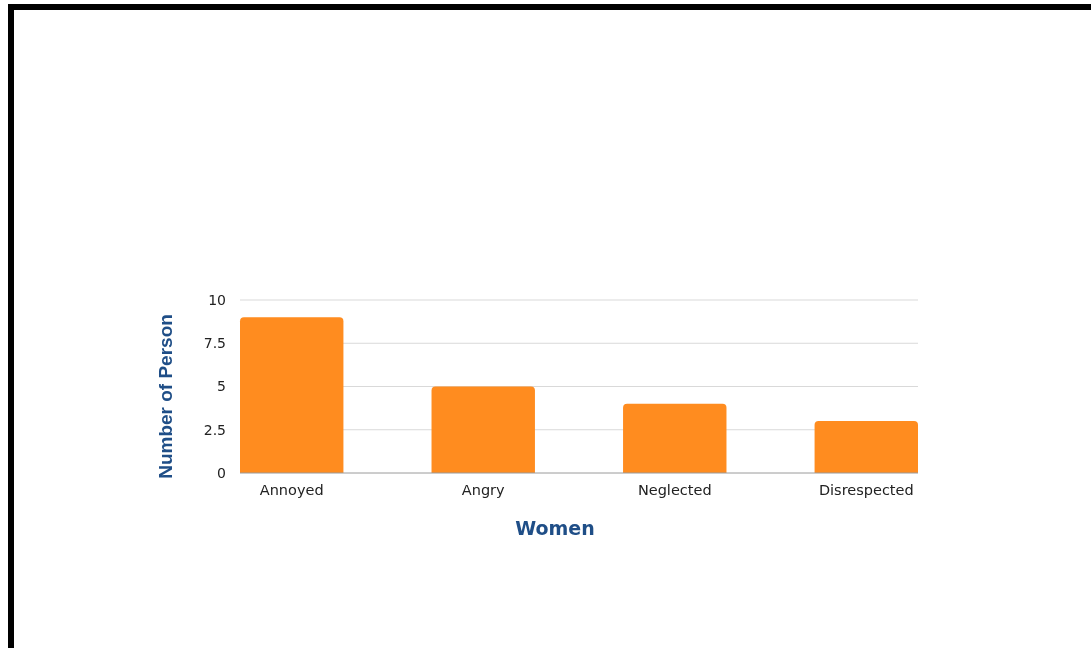 The image size is (1091, 648). Describe the element at coordinates (674, 490) in the screenshot. I see `x-tick-label: Neglected` at that location.